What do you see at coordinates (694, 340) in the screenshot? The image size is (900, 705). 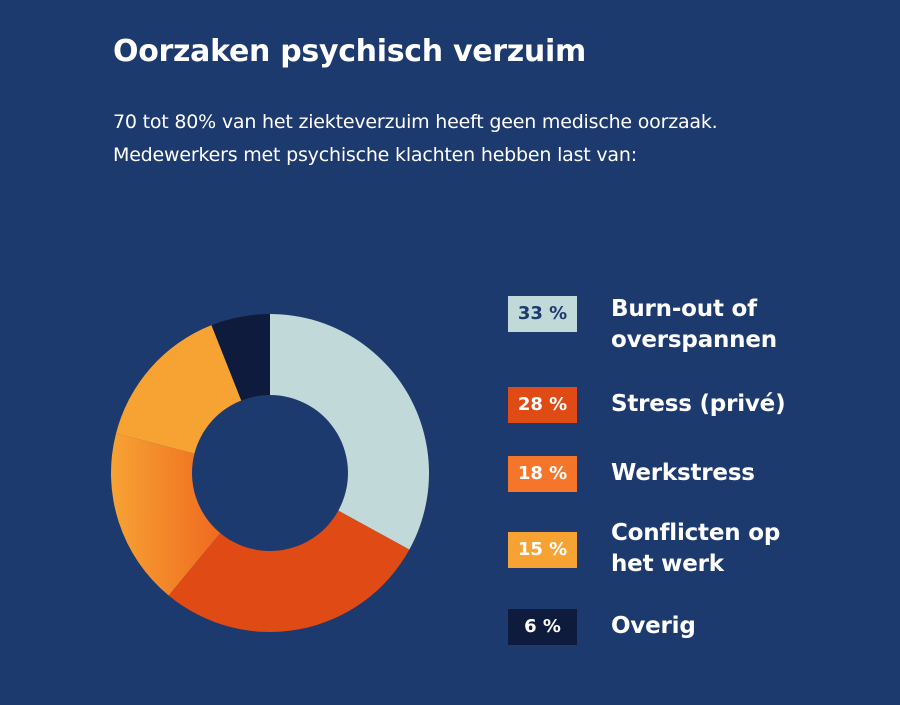 I see `legend-label-burnout-line-2: overspannen` at bounding box center [694, 340].